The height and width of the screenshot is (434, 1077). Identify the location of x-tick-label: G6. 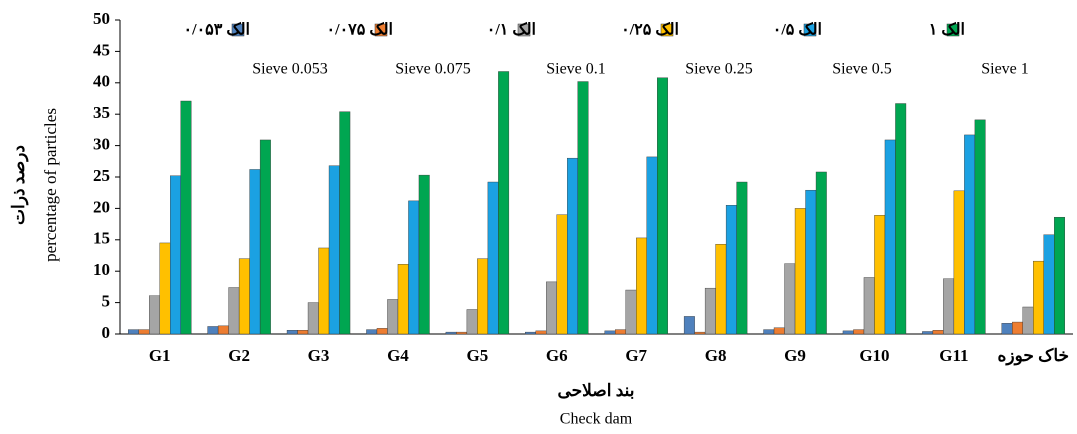
(557, 355).